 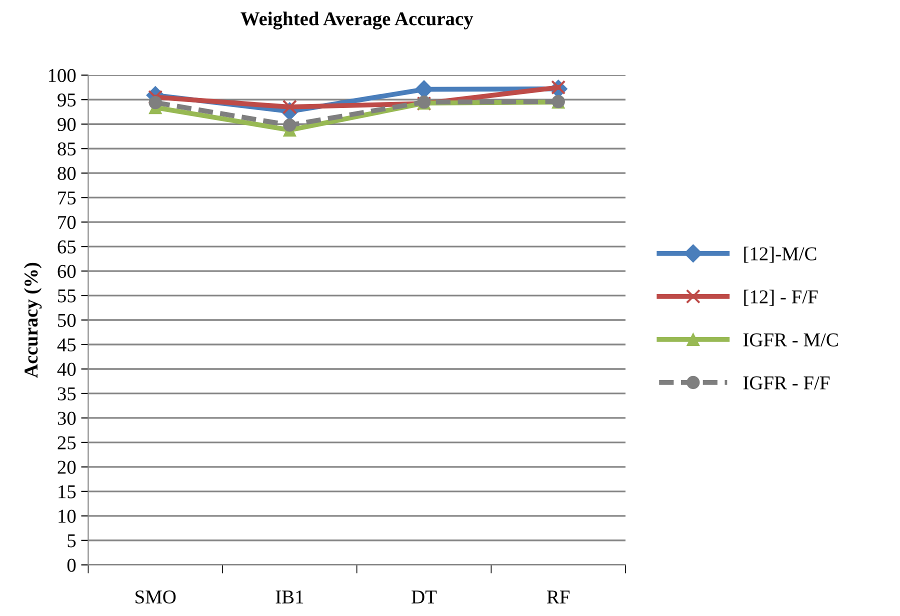 I want to click on y-tick-label: 40, so click(x=66, y=369).